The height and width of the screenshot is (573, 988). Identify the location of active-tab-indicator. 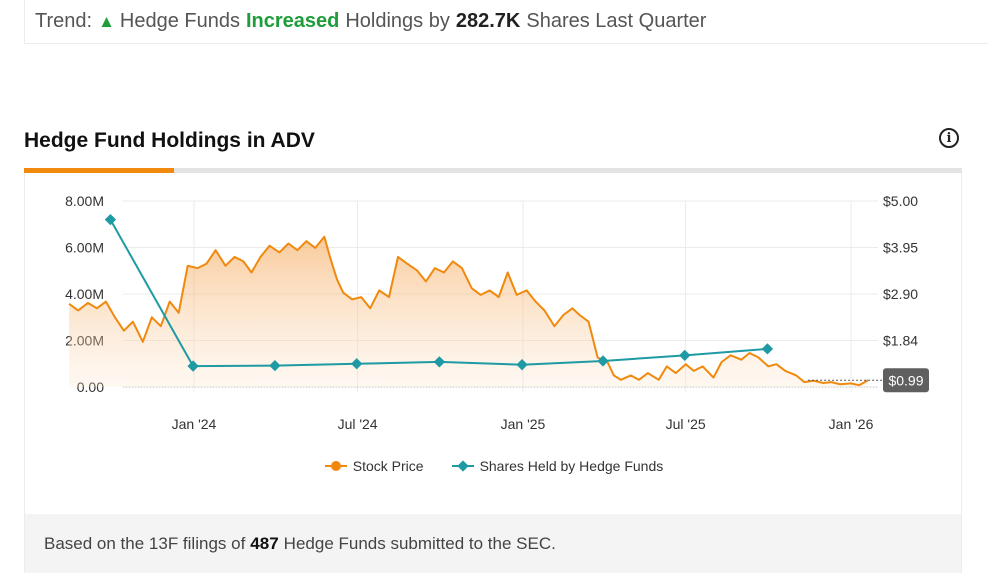
(99, 170).